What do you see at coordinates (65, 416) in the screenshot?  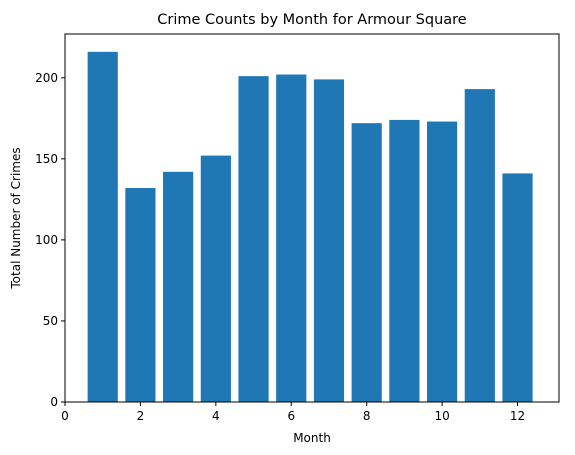 I see `x-tick-label: 0` at bounding box center [65, 416].